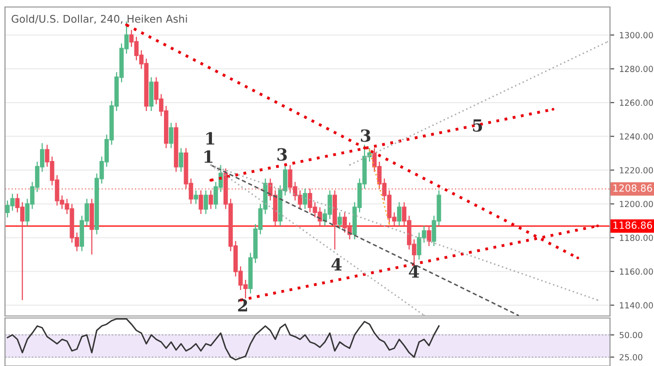 The width and height of the screenshot is (654, 366). I want to click on y-tick-label: 1160.00, so click(636, 271).